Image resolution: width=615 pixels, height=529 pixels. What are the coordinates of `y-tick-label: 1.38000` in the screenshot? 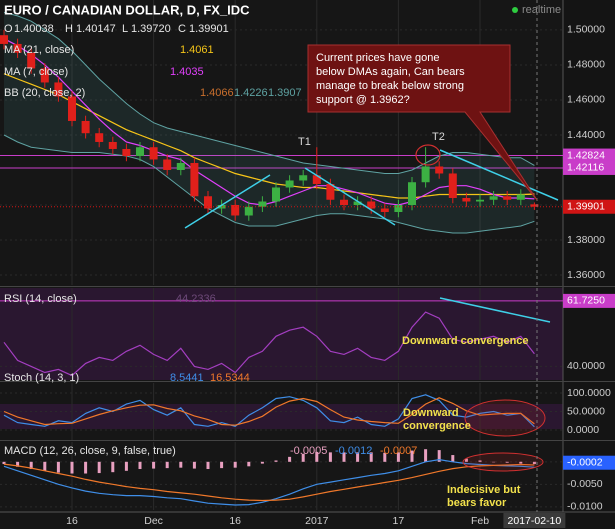 It's located at (586, 240).